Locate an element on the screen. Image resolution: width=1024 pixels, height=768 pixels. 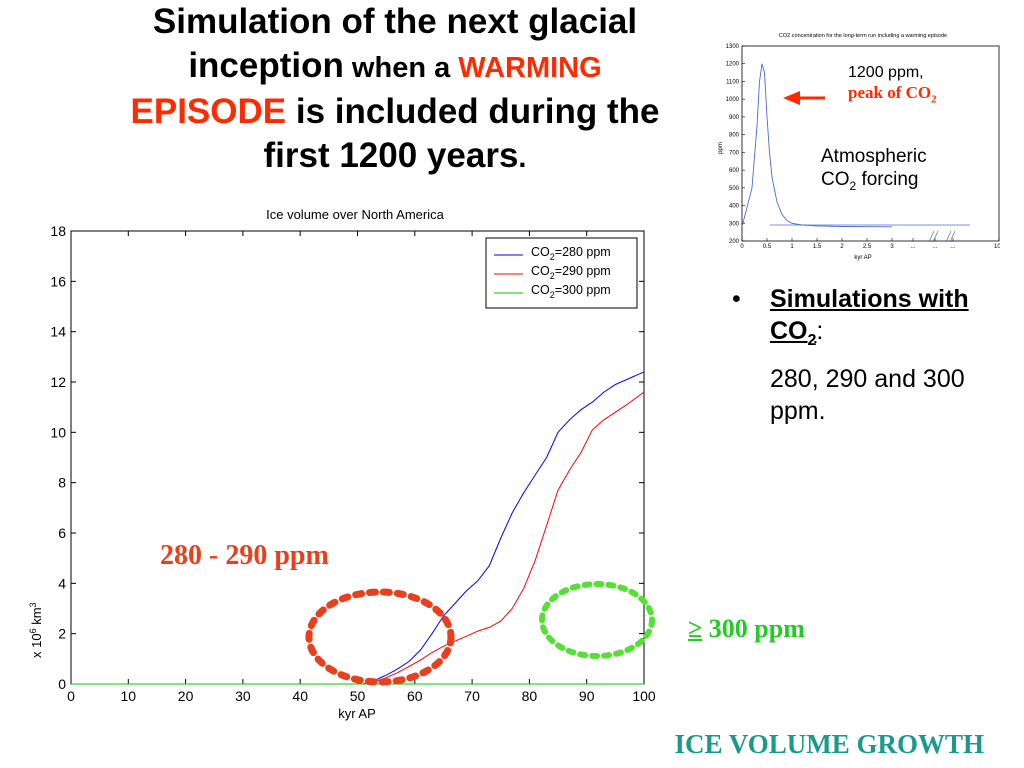
title-period: . is located at coordinates (522, 158).